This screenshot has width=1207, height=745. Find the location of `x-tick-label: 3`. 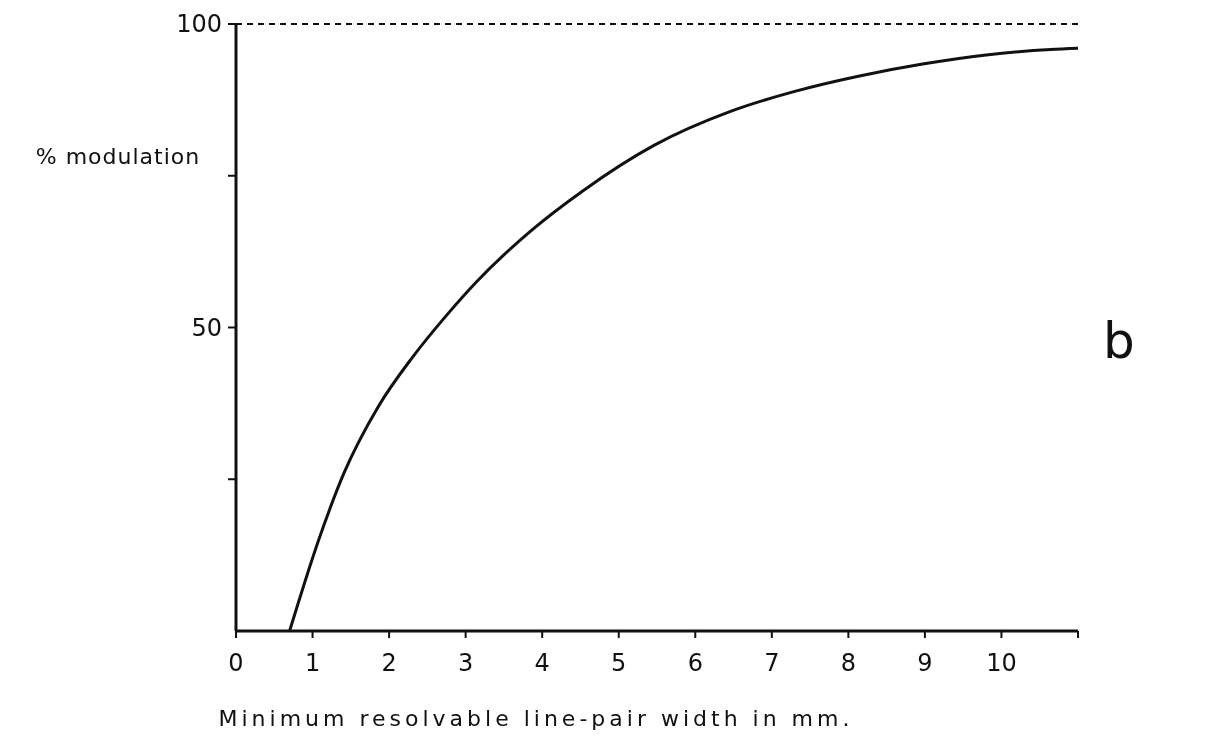

x-tick-label: 3 is located at coordinates (466, 663).